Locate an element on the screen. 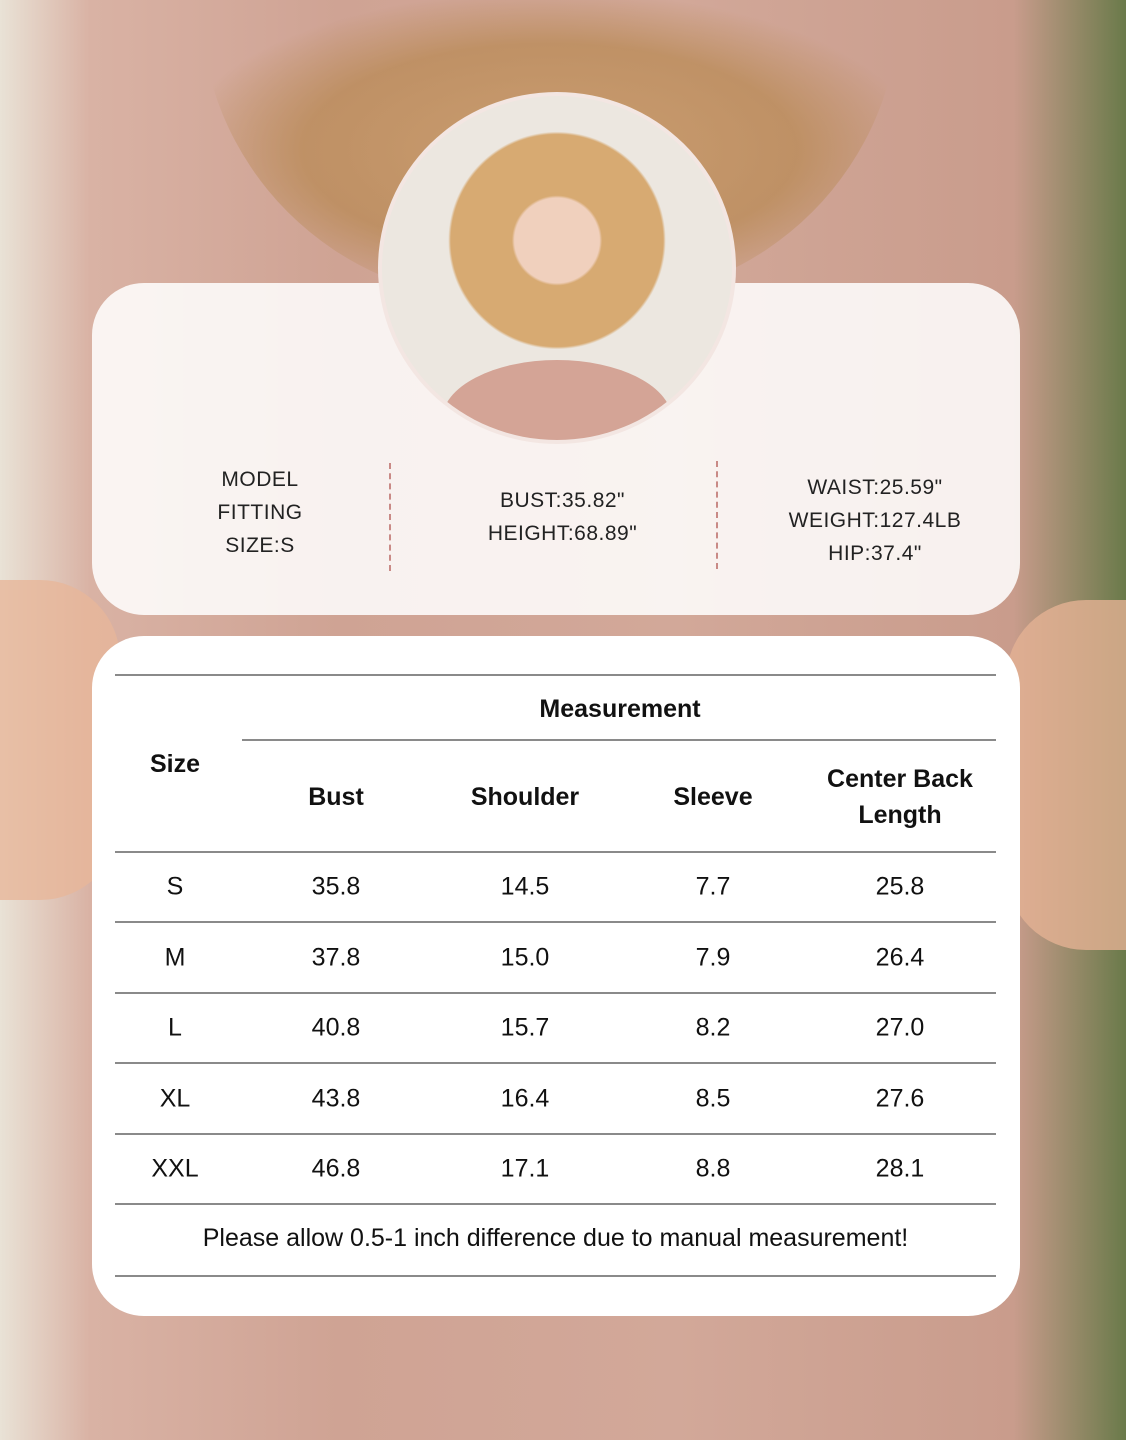 Image resolution: width=1126 pixels, height=1440 pixels. model-fitting-size: MODEL FITTING SIZE:S is located at coordinates (260, 512).